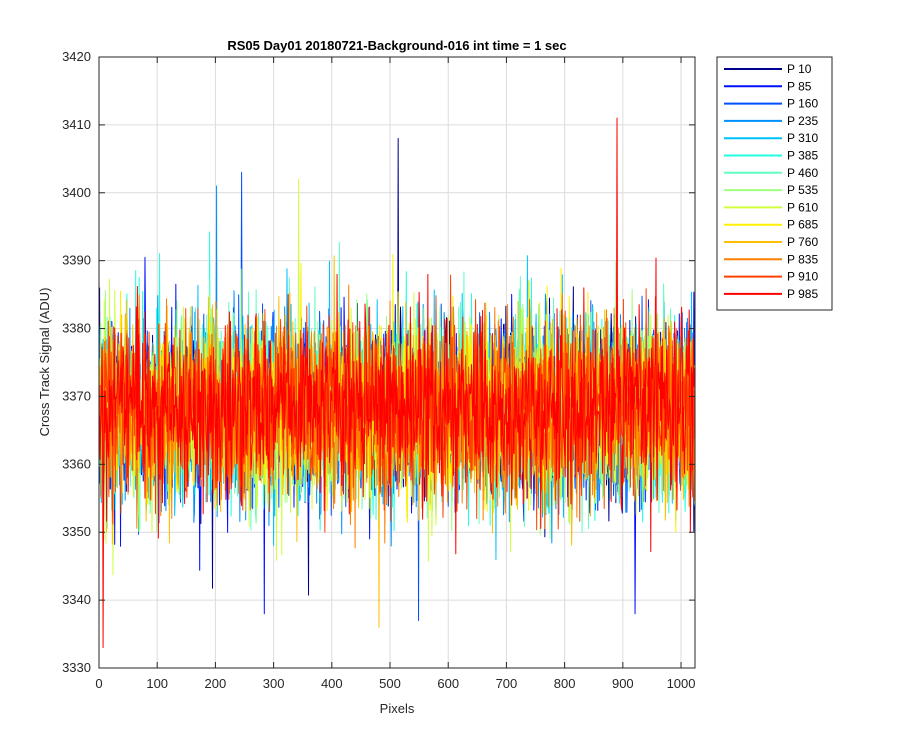  What do you see at coordinates (76, 56) in the screenshot?
I see `y-tick-label: 3420` at bounding box center [76, 56].